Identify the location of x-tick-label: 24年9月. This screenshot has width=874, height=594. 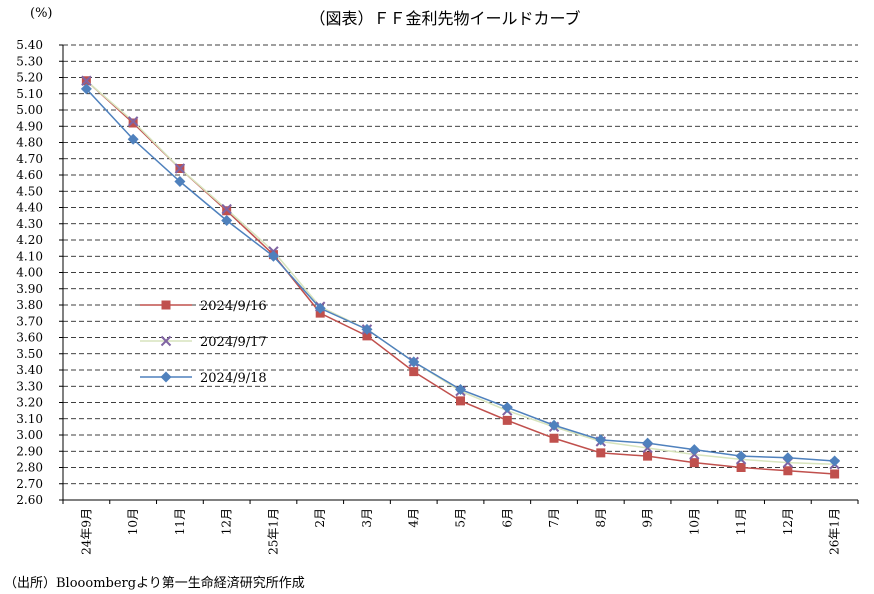
(86, 531).